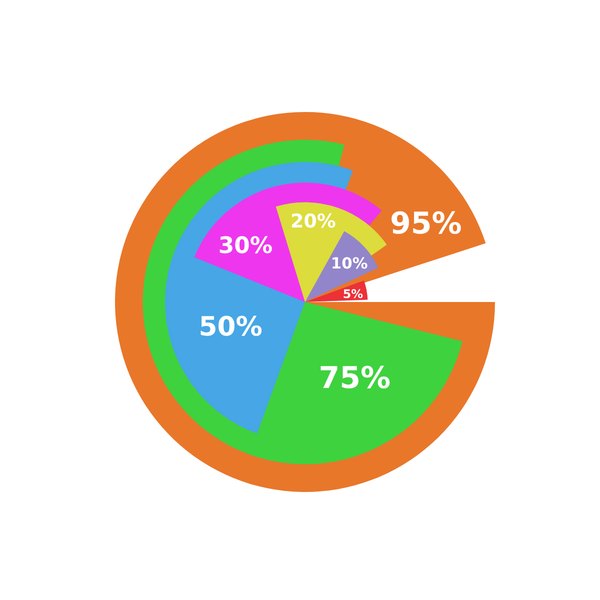 This screenshot has width=600, height=600. What do you see at coordinates (230, 326) in the screenshot?
I see `data-label: 50%` at bounding box center [230, 326].